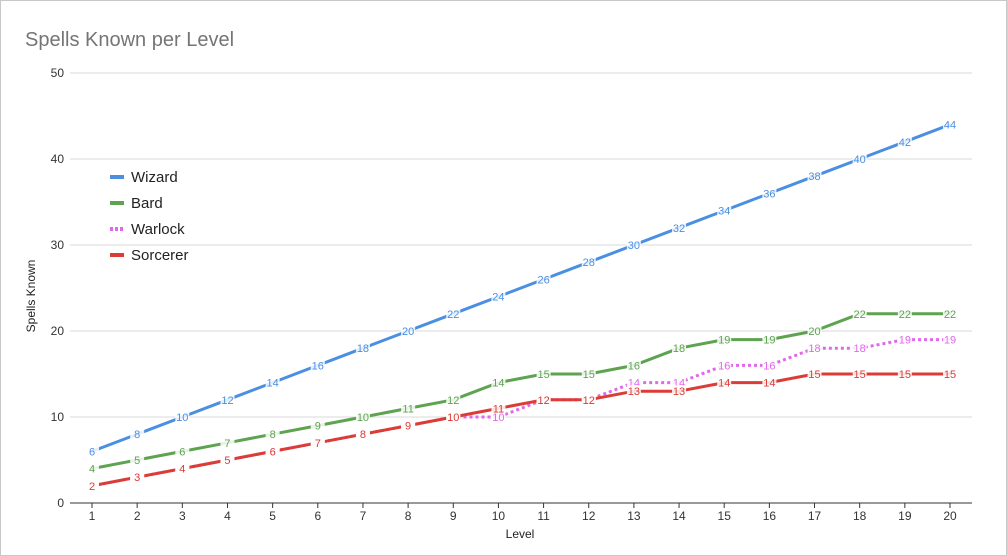 The height and width of the screenshot is (556, 1007). I want to click on legend: Wizard Bard Warlock Sorcerer, so click(149, 216).